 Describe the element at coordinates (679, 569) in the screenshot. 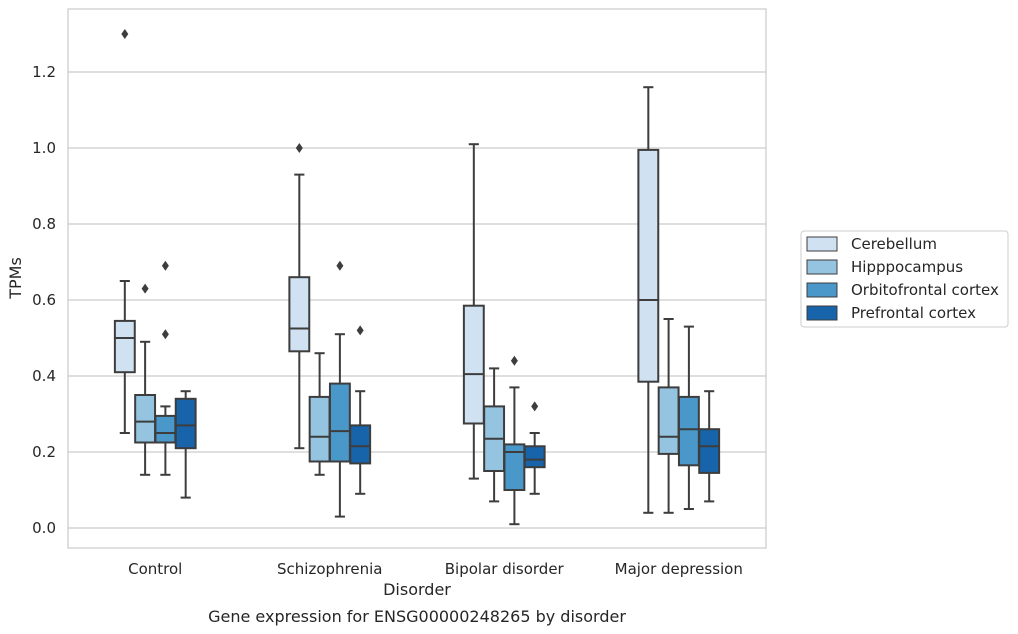

I see `x-tick-label: Major depression` at that location.